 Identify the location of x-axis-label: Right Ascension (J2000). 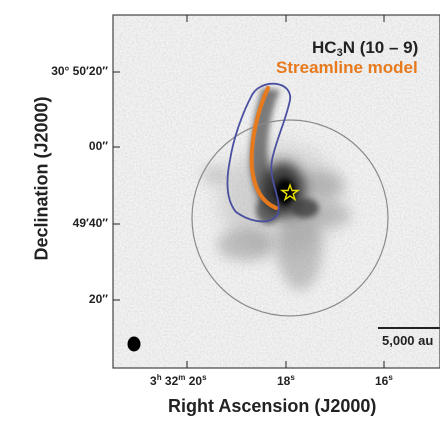
(272, 406).